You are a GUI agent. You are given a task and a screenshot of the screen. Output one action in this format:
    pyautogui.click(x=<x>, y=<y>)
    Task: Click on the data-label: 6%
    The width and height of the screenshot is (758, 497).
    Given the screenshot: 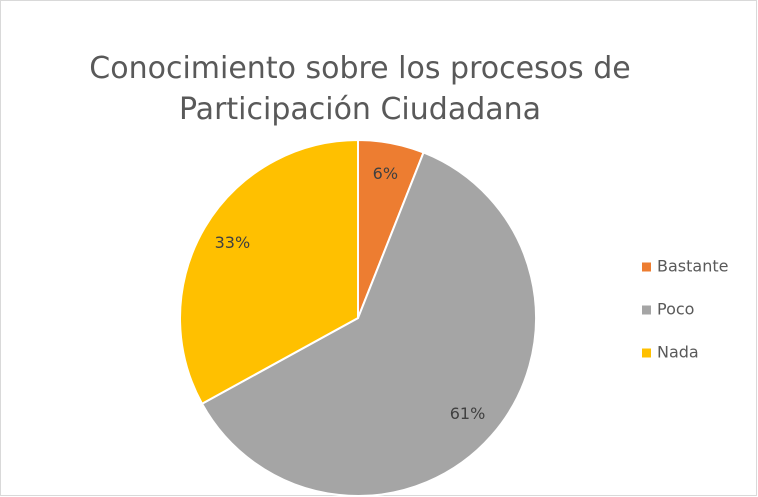 What is the action you would take?
    pyautogui.click(x=385, y=173)
    